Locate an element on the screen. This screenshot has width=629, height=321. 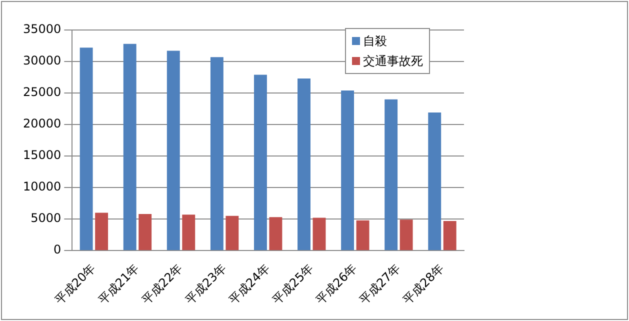
y-tick-label: 0 is located at coordinates (58, 249).